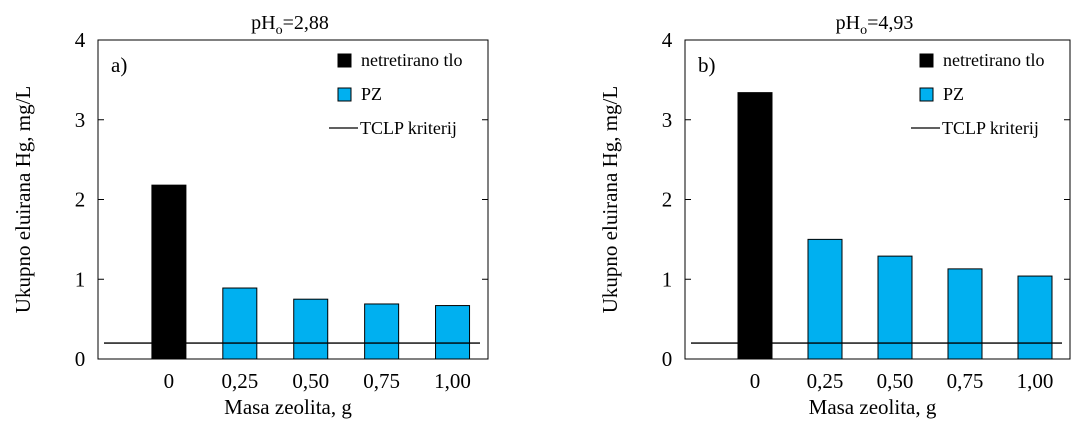 The width and height of the screenshot is (1075, 422). What do you see at coordinates (306, 23) in the screenshot?
I see `title-value: =2,88` at bounding box center [306, 23].